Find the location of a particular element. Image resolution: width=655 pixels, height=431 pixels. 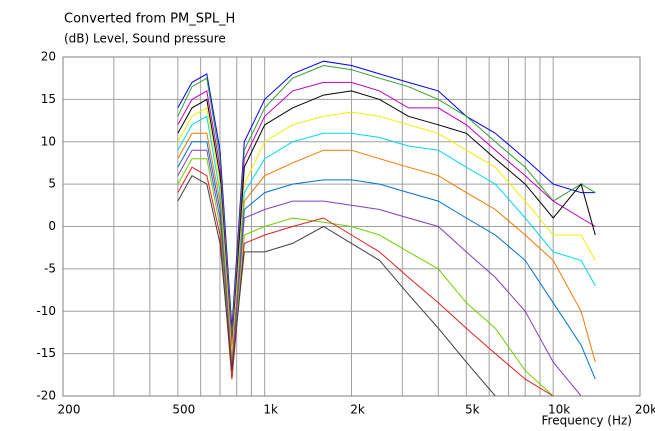

y-tick-label: 5 is located at coordinates (52, 184).